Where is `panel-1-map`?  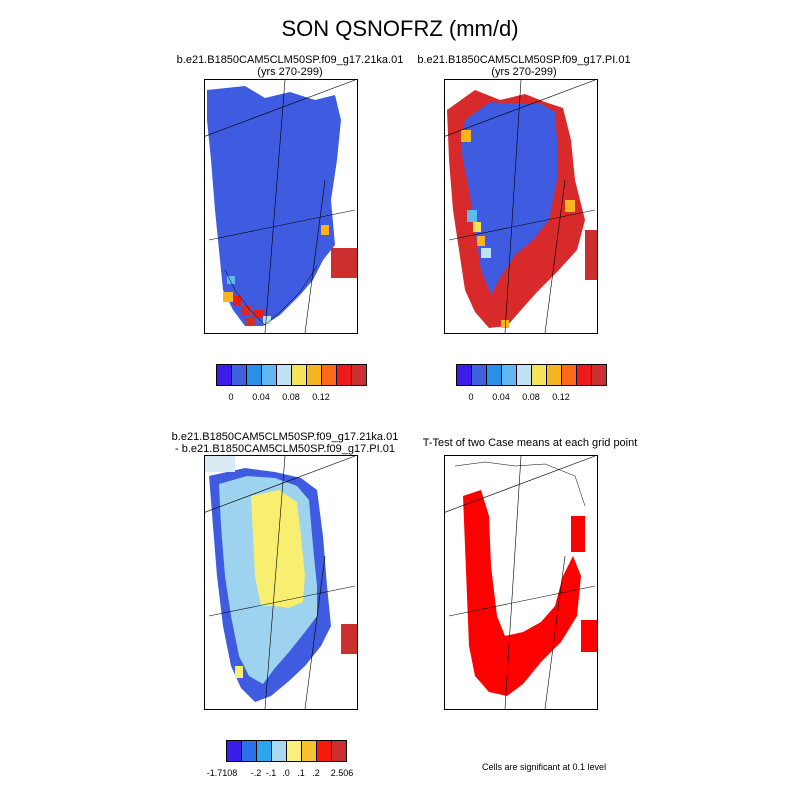 panel-1-map is located at coordinates (281, 206).